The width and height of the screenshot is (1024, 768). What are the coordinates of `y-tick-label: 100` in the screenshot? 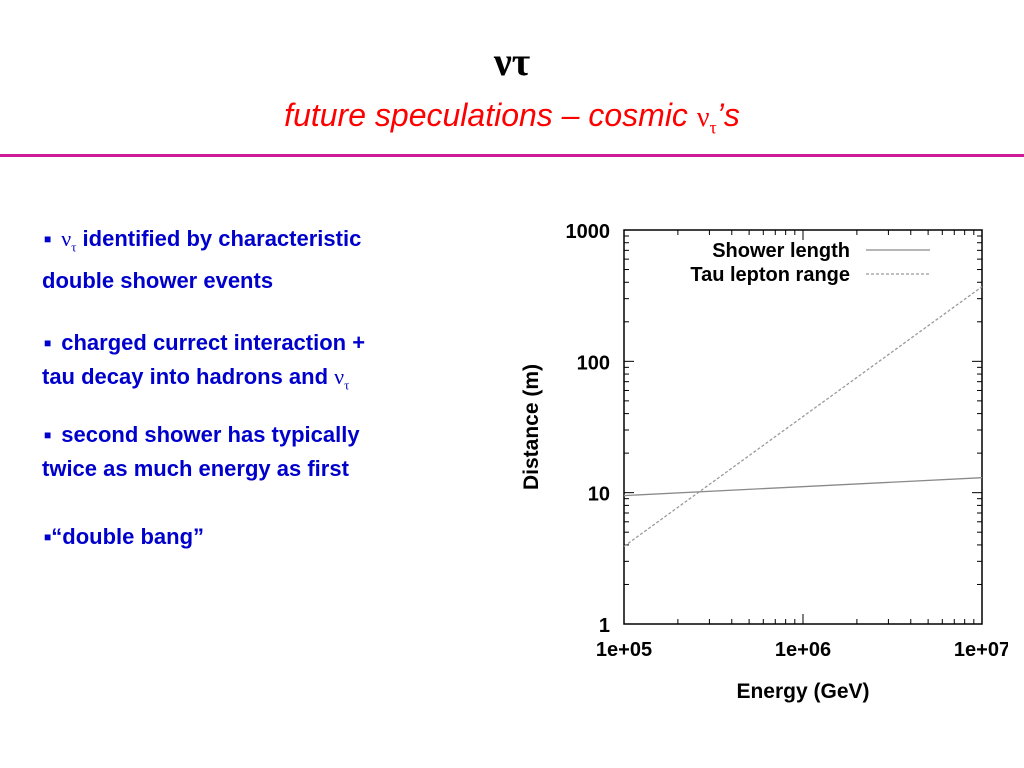 It's located at (593, 363).